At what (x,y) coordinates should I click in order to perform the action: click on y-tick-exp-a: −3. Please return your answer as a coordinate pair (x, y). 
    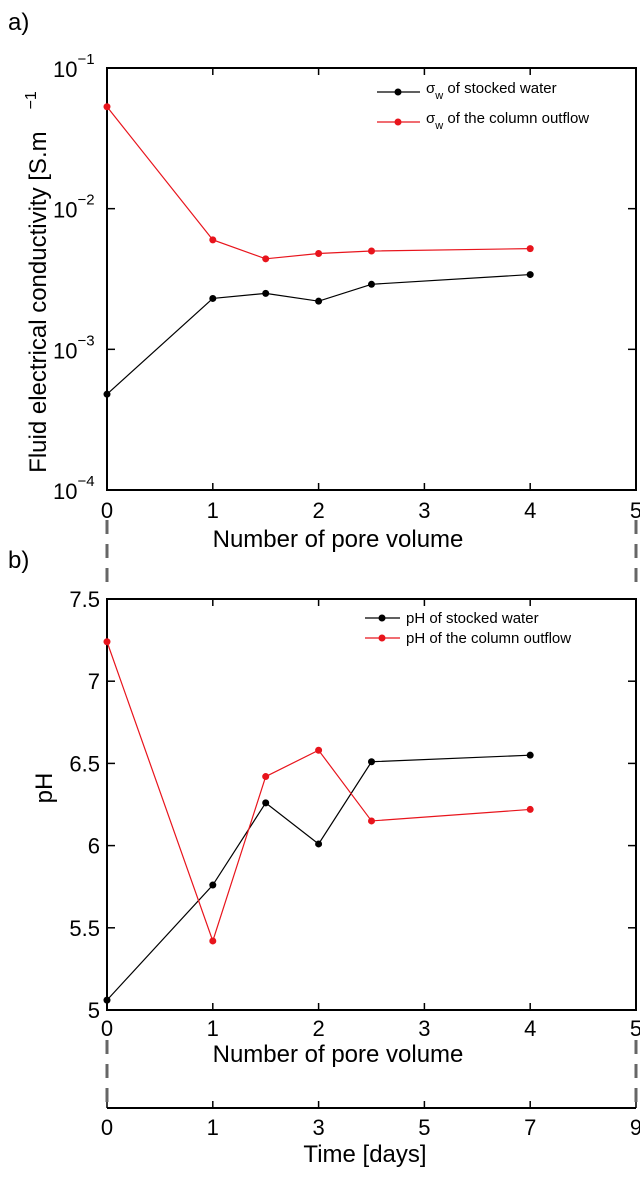
    Looking at the image, I should click on (85, 340).